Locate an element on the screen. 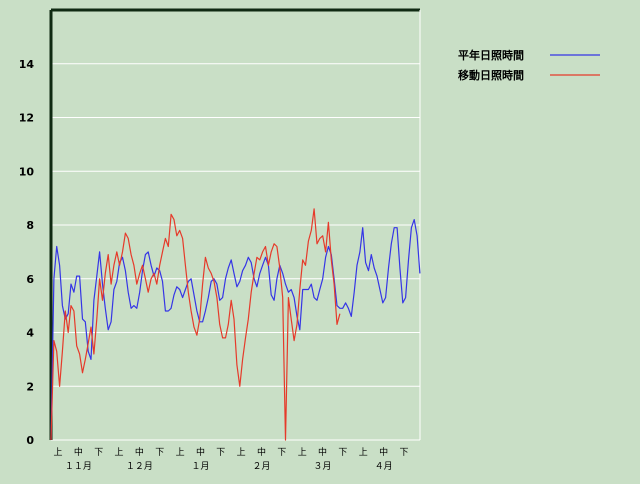  y-tick-label: 4 is located at coordinates (30, 333).